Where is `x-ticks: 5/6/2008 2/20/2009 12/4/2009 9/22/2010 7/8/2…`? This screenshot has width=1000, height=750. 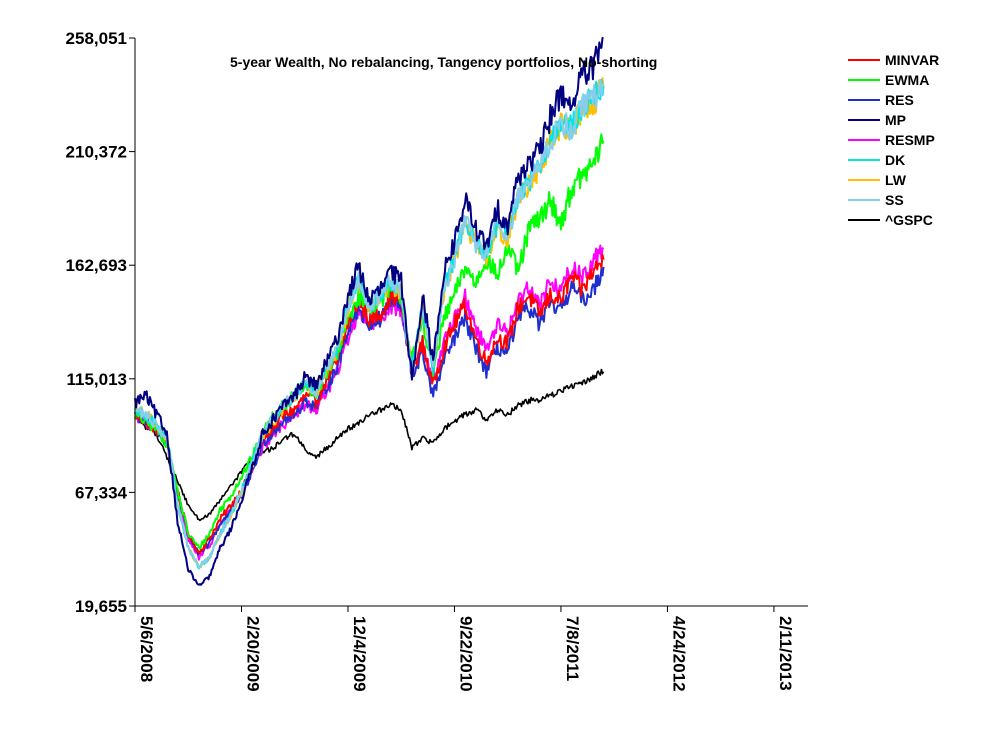 x-ticks: 5/6/2008 2/20/2009 12/4/2009 9/22/2010 7/8/2… is located at coordinates (464, 649).